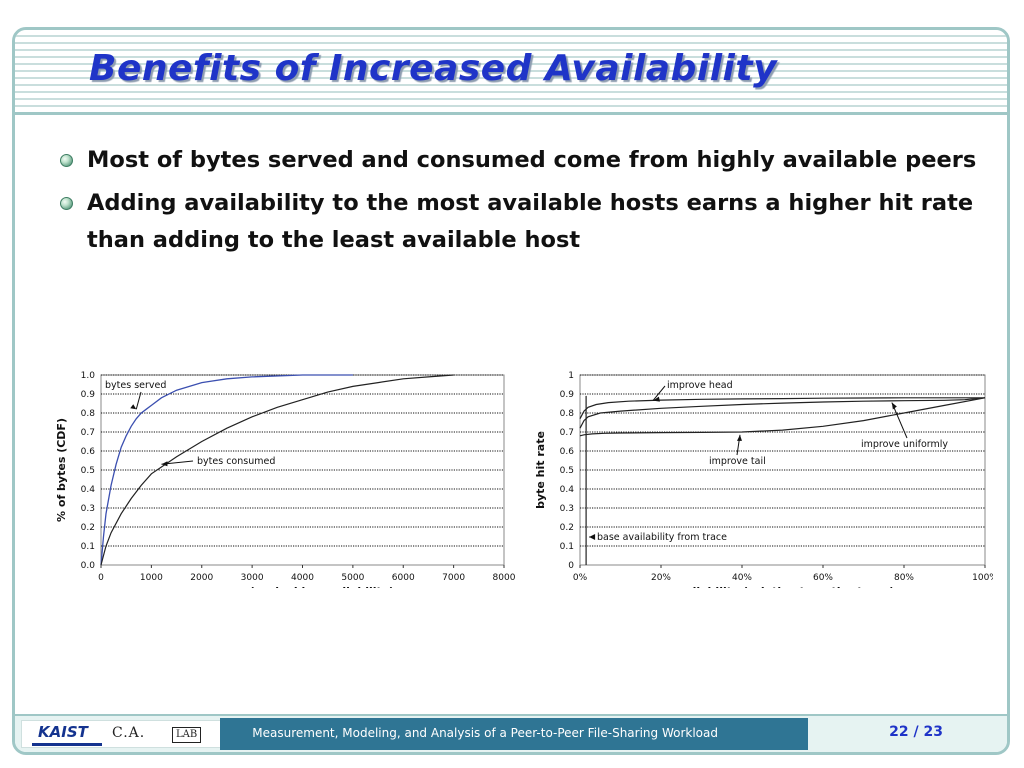 This screenshot has width=1024, height=768. I want to click on x-tick-label: 0, so click(101, 578).